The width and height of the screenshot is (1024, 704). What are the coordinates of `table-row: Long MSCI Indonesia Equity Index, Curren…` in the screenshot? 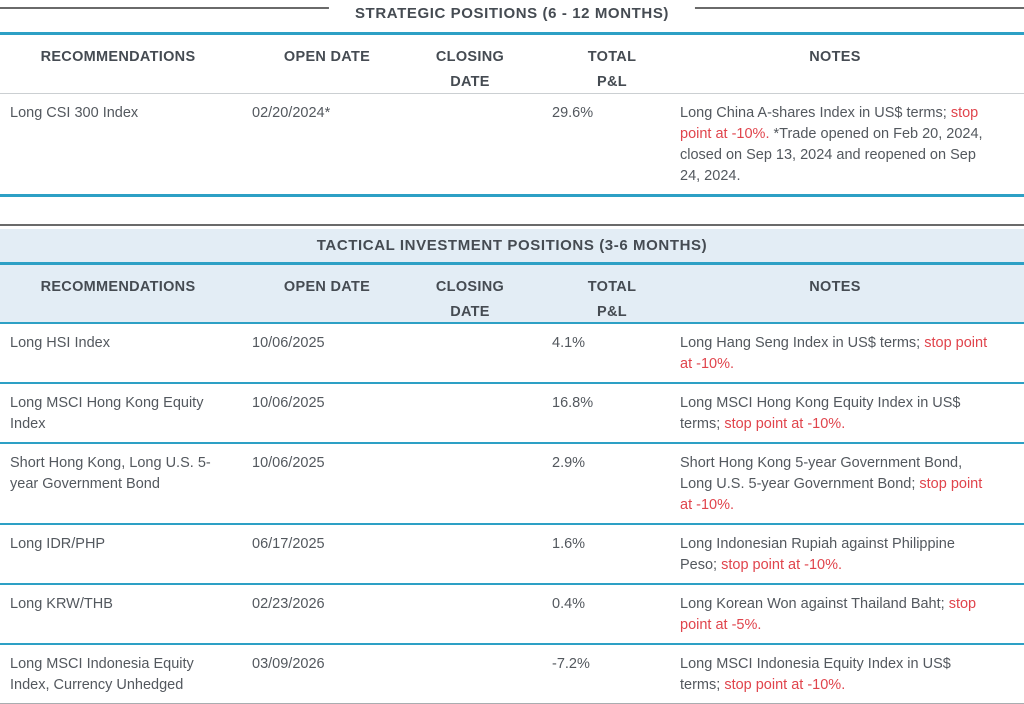 It's located at (512, 674).